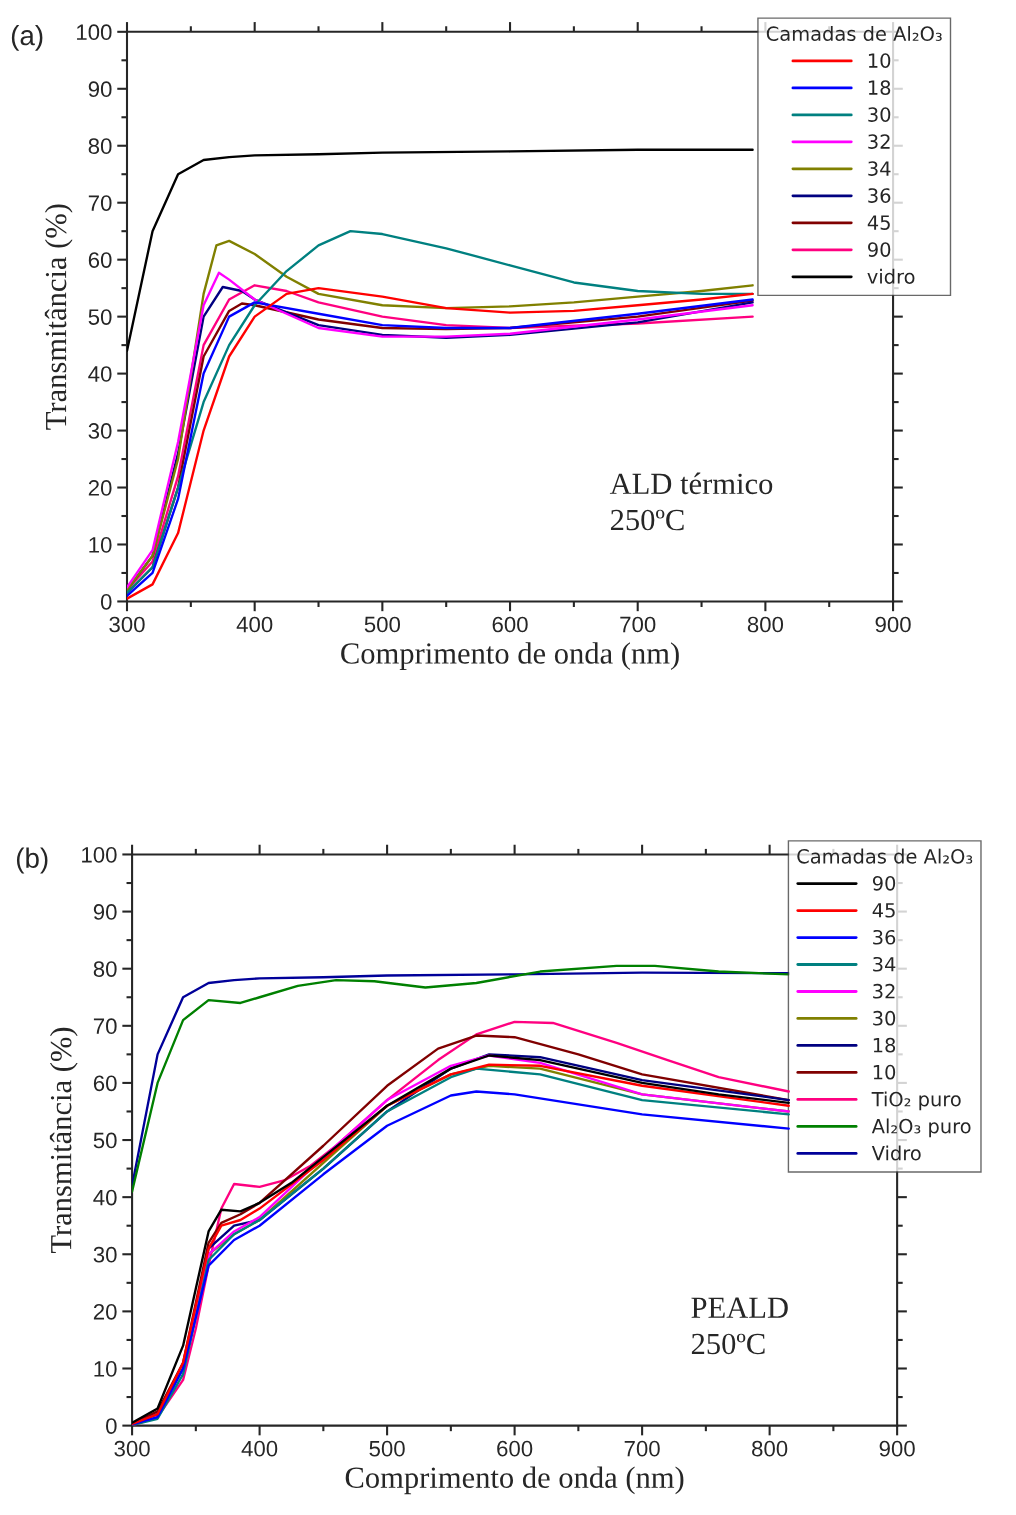 This screenshot has width=1016, height=1515. Describe the element at coordinates (891, 276) in the screenshot. I see `legend-label: vidro` at that location.